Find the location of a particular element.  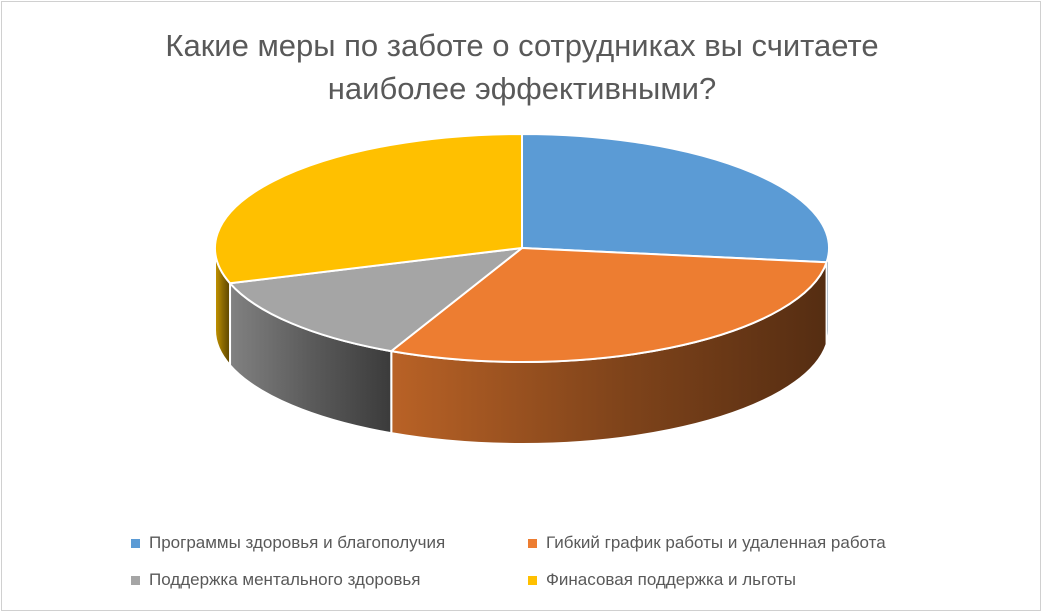

pie-slice-flexible-schedule is located at coordinates (609, 305).